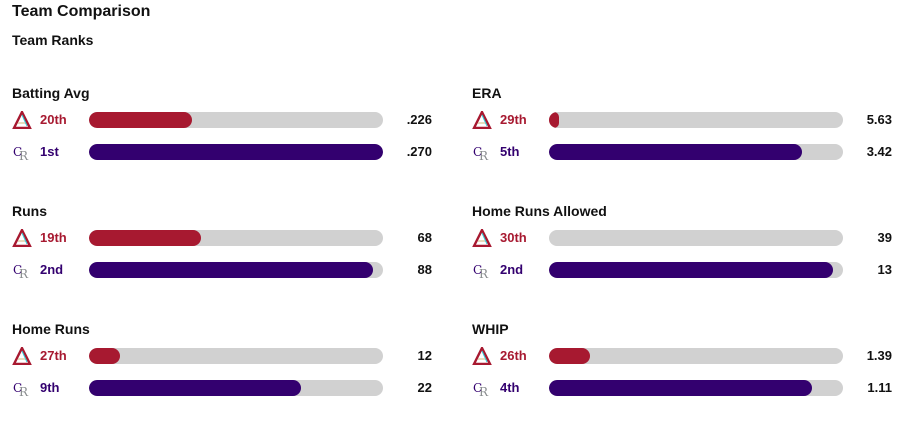 This screenshot has height=421, width=904. What do you see at coordinates (424, 269) in the screenshot?
I see `stat-value: 88` at bounding box center [424, 269].